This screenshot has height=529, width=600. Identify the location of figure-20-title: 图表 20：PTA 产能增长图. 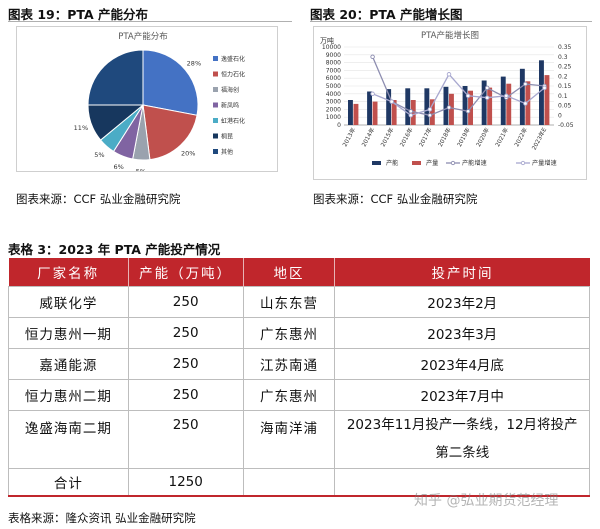
(386, 14).